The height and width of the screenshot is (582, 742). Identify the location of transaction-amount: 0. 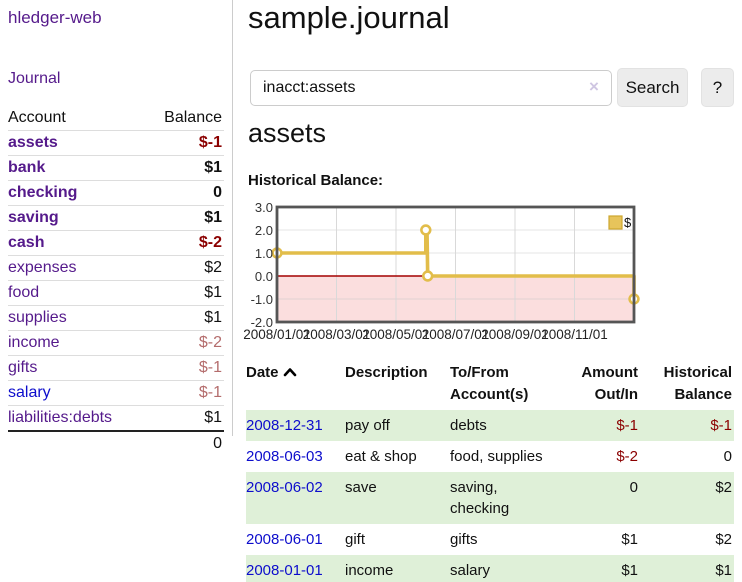
(633, 487).